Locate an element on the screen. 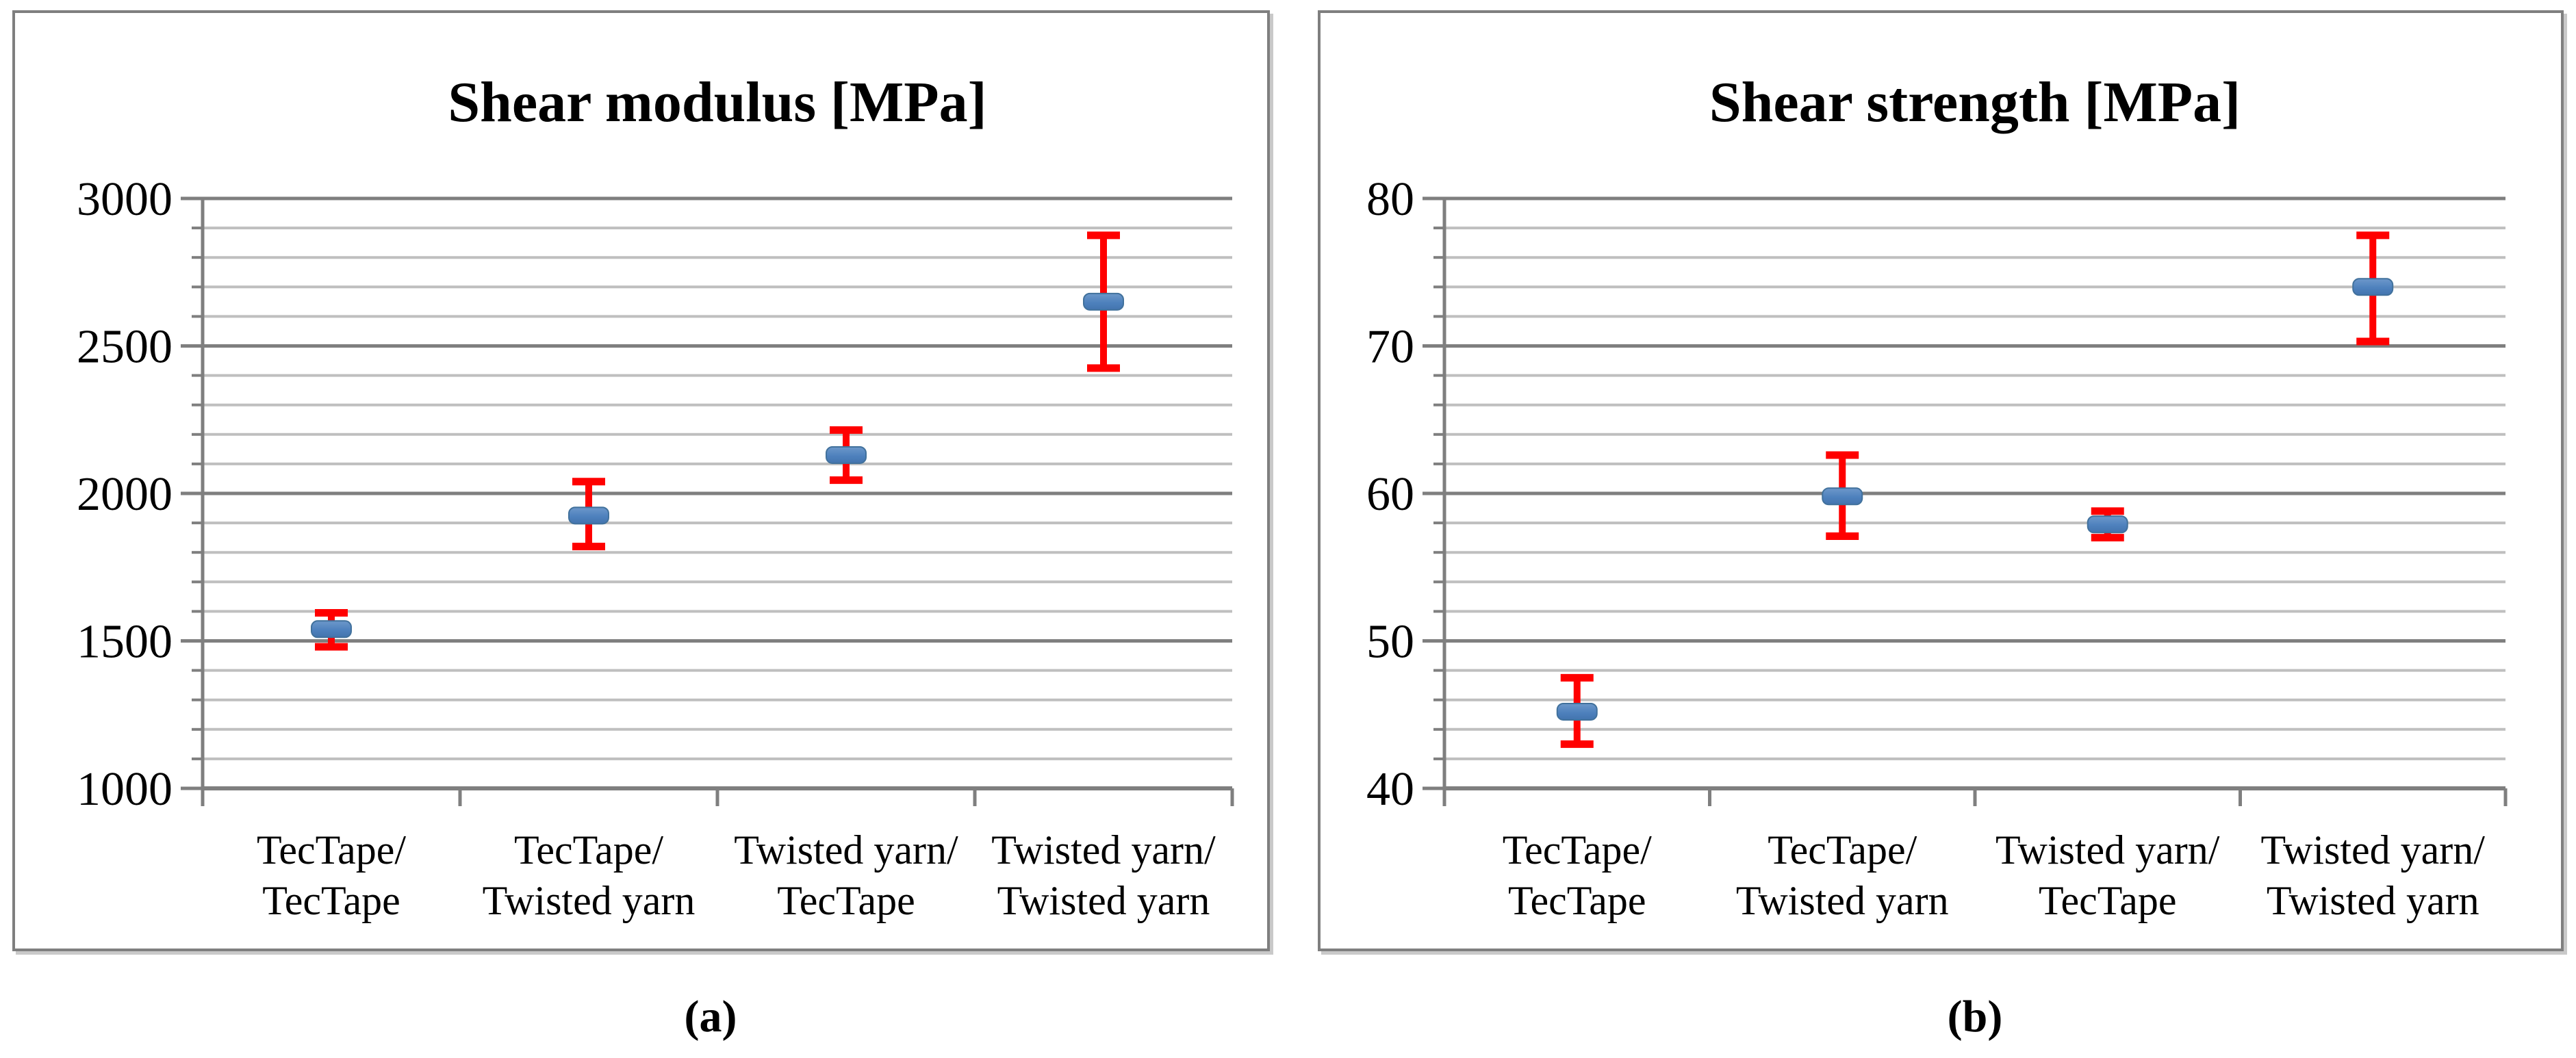 The width and height of the screenshot is (2576, 1058). y-tick-label: 2000 is located at coordinates (125, 494).